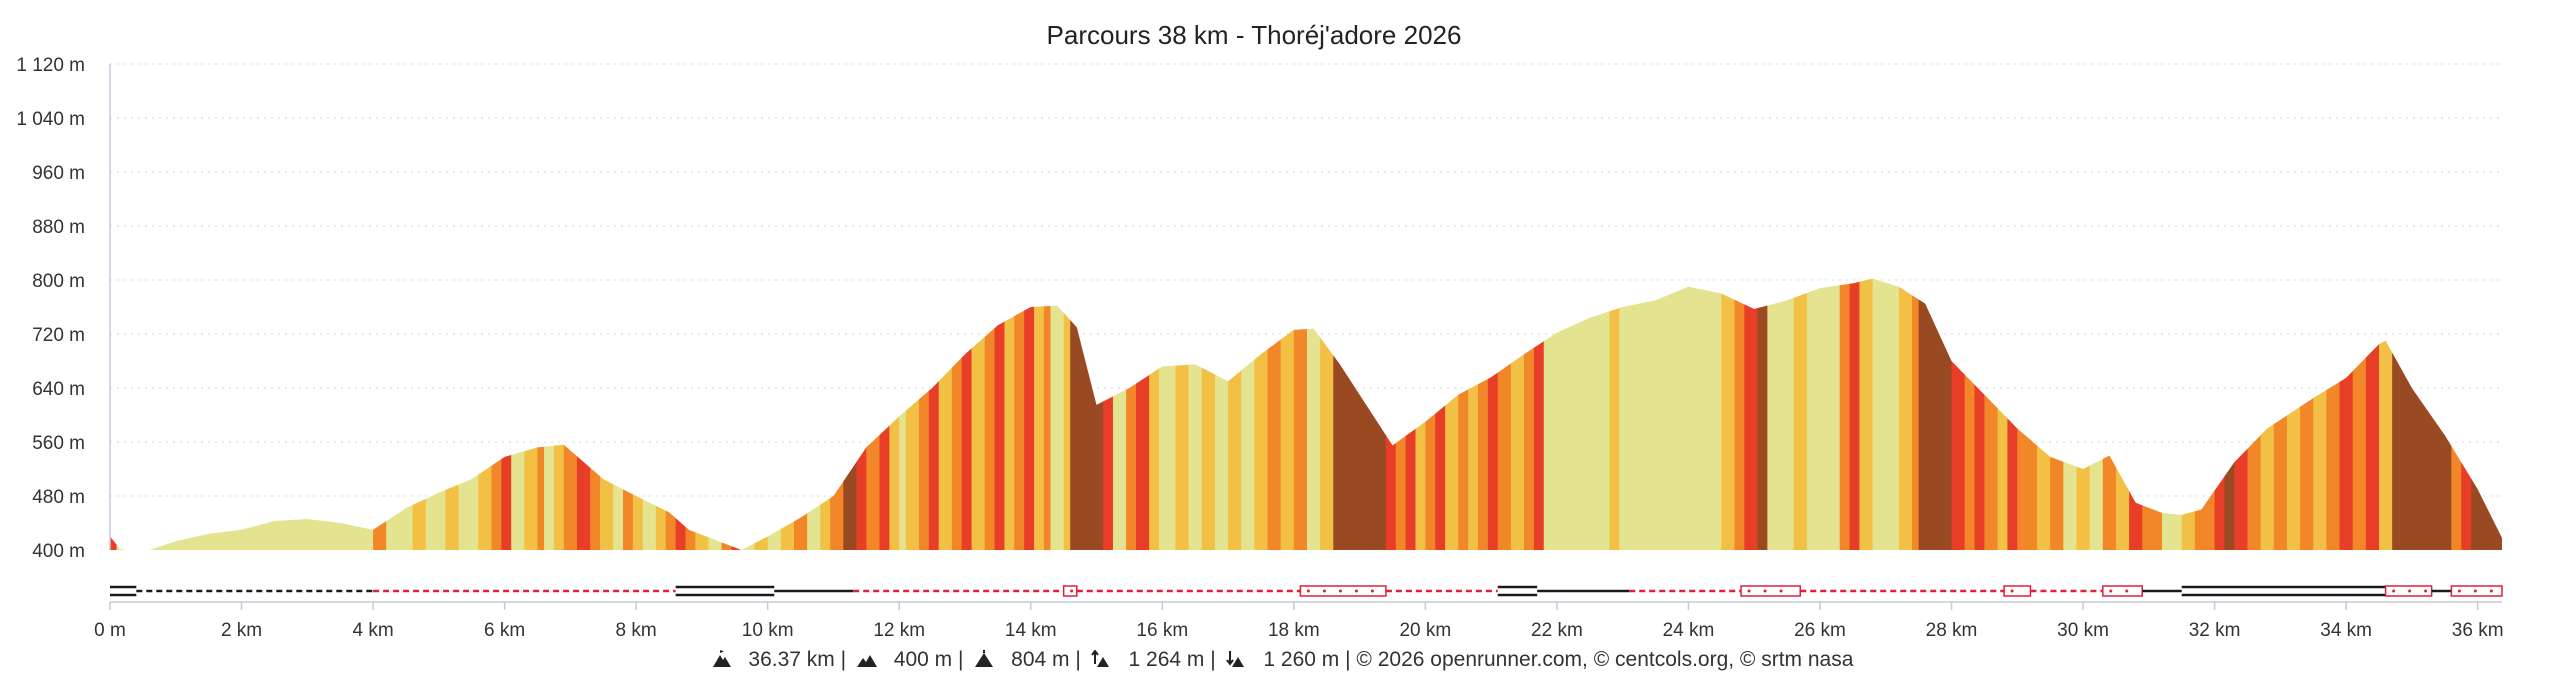  What do you see at coordinates (58, 497) in the screenshot?
I see `y-tick-label: 480 m` at bounding box center [58, 497].